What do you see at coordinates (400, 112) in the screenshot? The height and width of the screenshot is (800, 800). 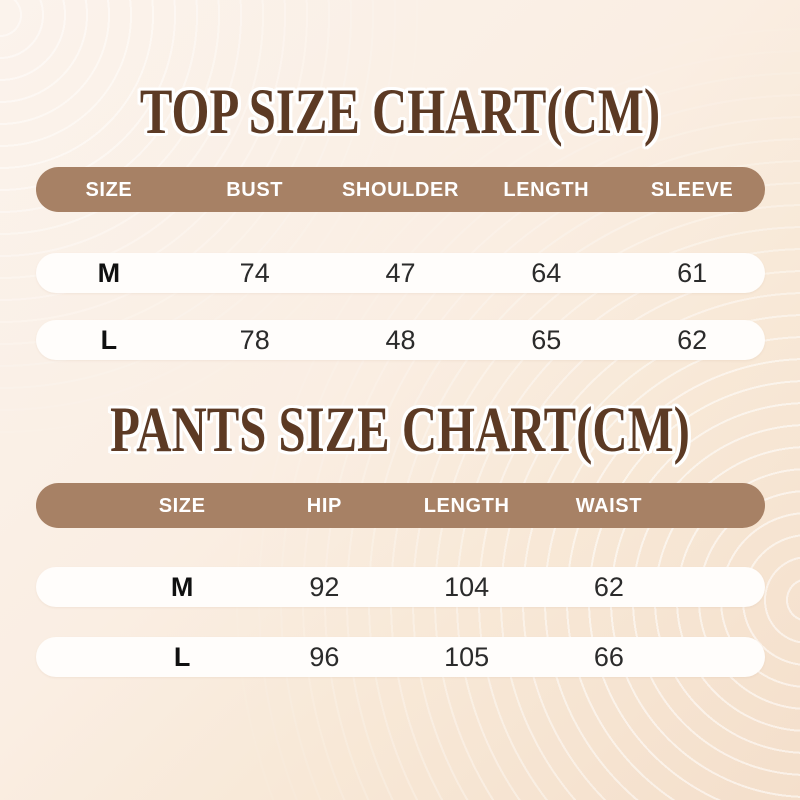 I see `top-size-chart-title: TOP SIZE CHART(CM)` at bounding box center [400, 112].